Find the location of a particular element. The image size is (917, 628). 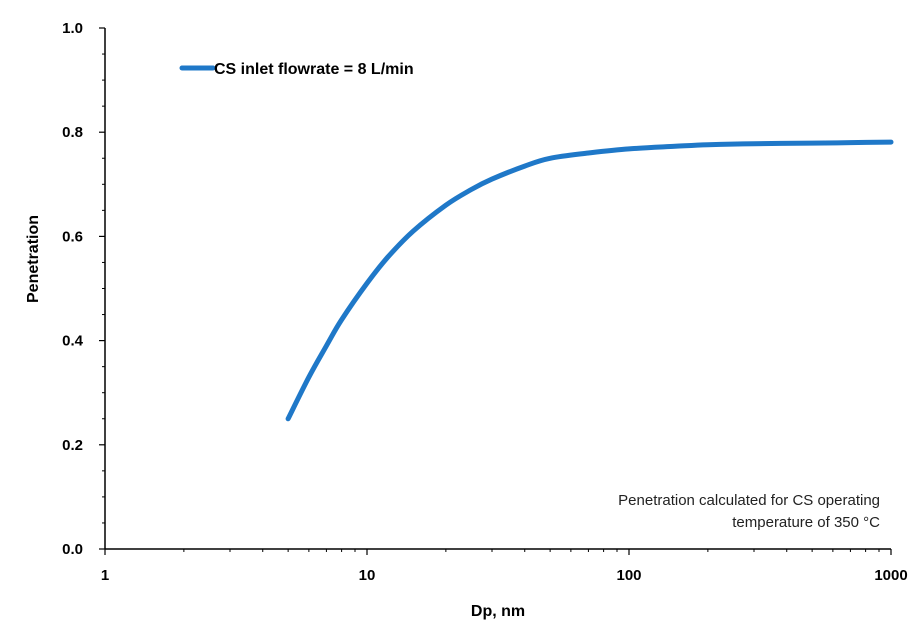

x-tick-label: 10 is located at coordinates (367, 575).